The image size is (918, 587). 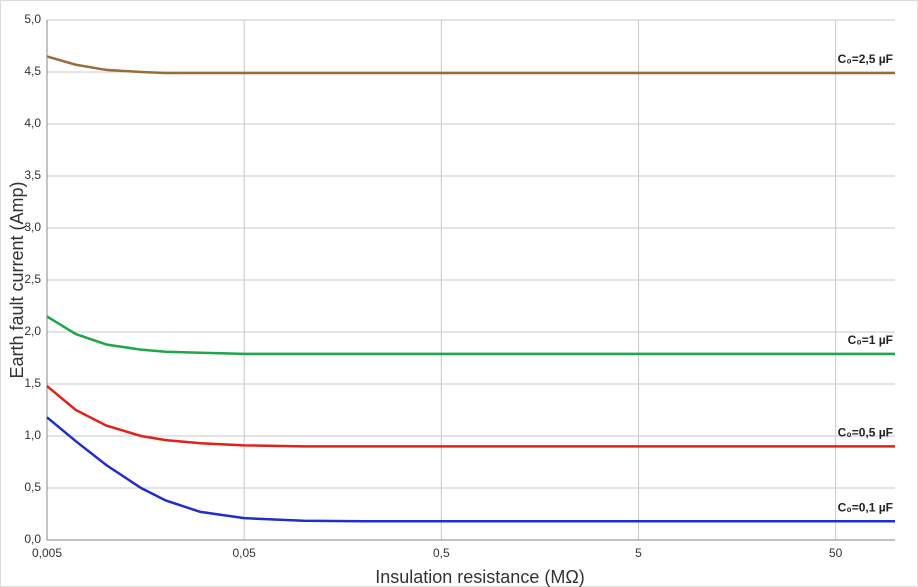 What do you see at coordinates (32, 227) in the screenshot?
I see `y-tick-label: 3,0` at bounding box center [32, 227].